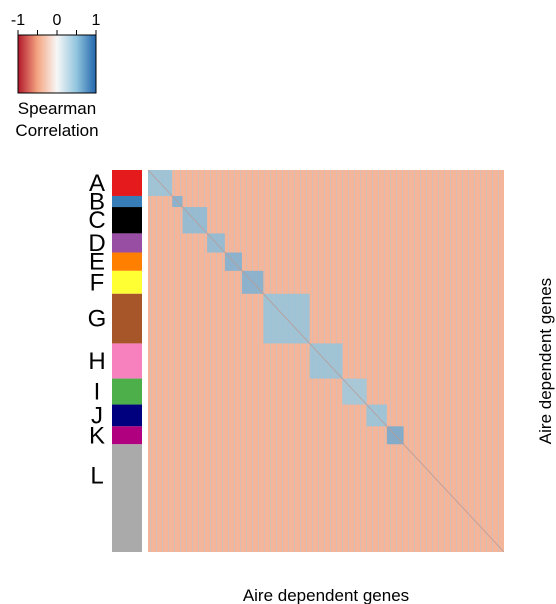 The height and width of the screenshot is (604, 556). What do you see at coordinates (127, 498) in the screenshot?
I see `cluster-bar-segment-l` at bounding box center [127, 498].